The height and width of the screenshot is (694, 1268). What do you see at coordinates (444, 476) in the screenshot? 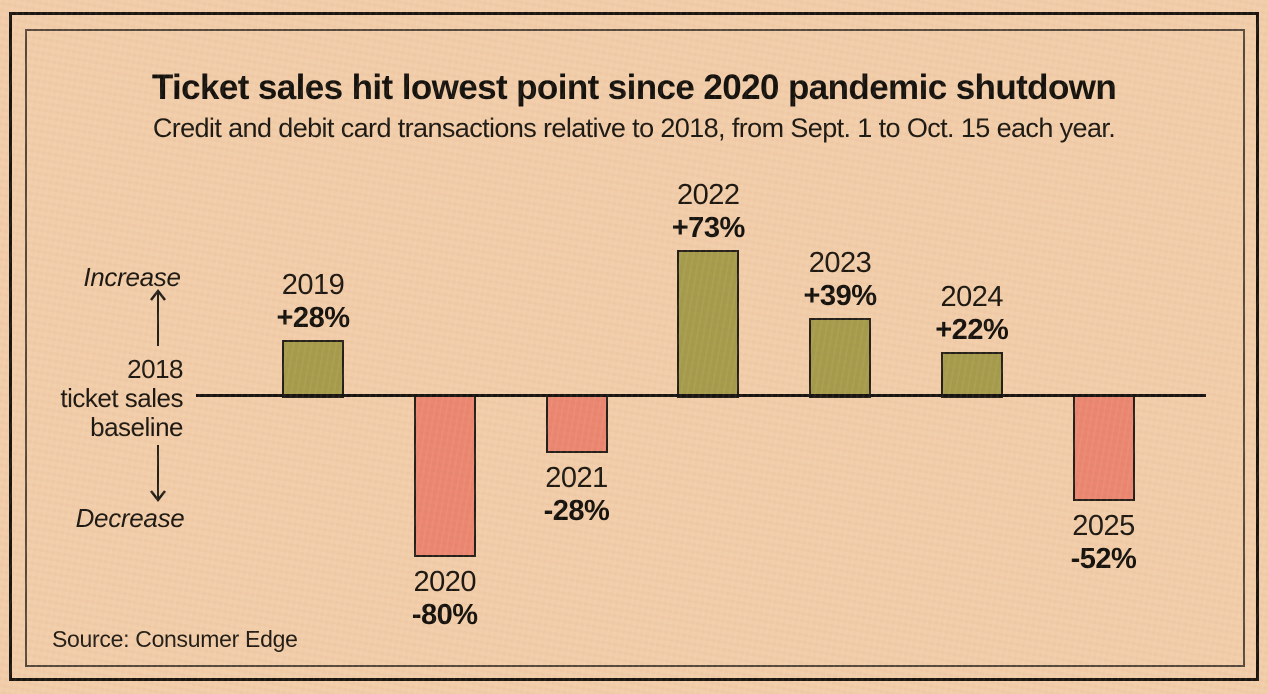
I see `bar-2020` at bounding box center [444, 476].